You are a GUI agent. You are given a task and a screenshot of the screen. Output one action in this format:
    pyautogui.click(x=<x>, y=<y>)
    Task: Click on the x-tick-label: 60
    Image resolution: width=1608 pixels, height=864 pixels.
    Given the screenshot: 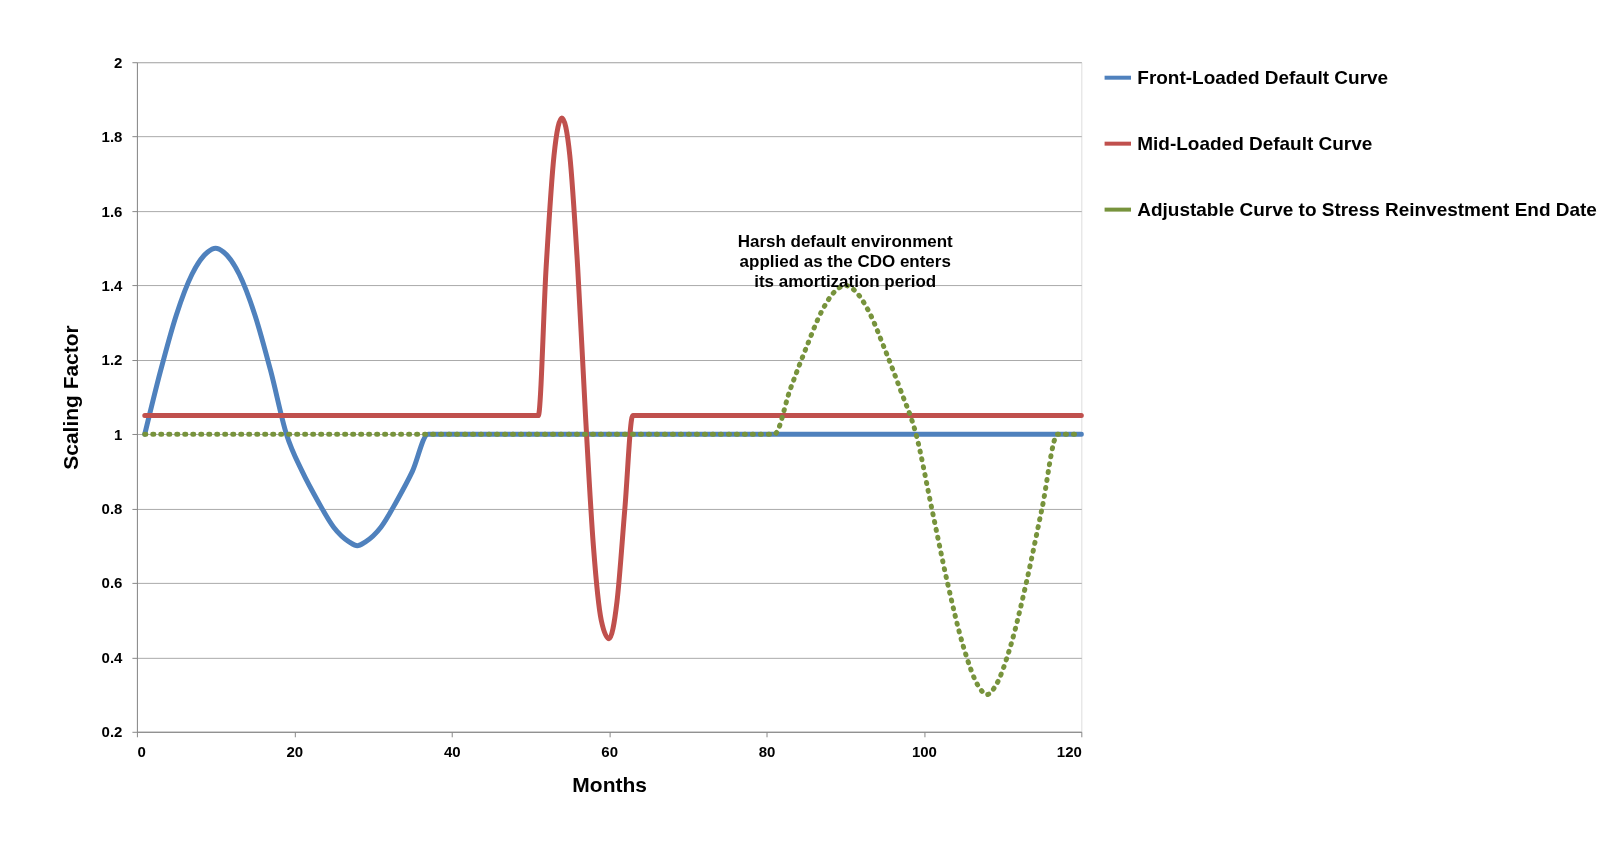 What is the action you would take?
    pyautogui.click(x=609, y=752)
    